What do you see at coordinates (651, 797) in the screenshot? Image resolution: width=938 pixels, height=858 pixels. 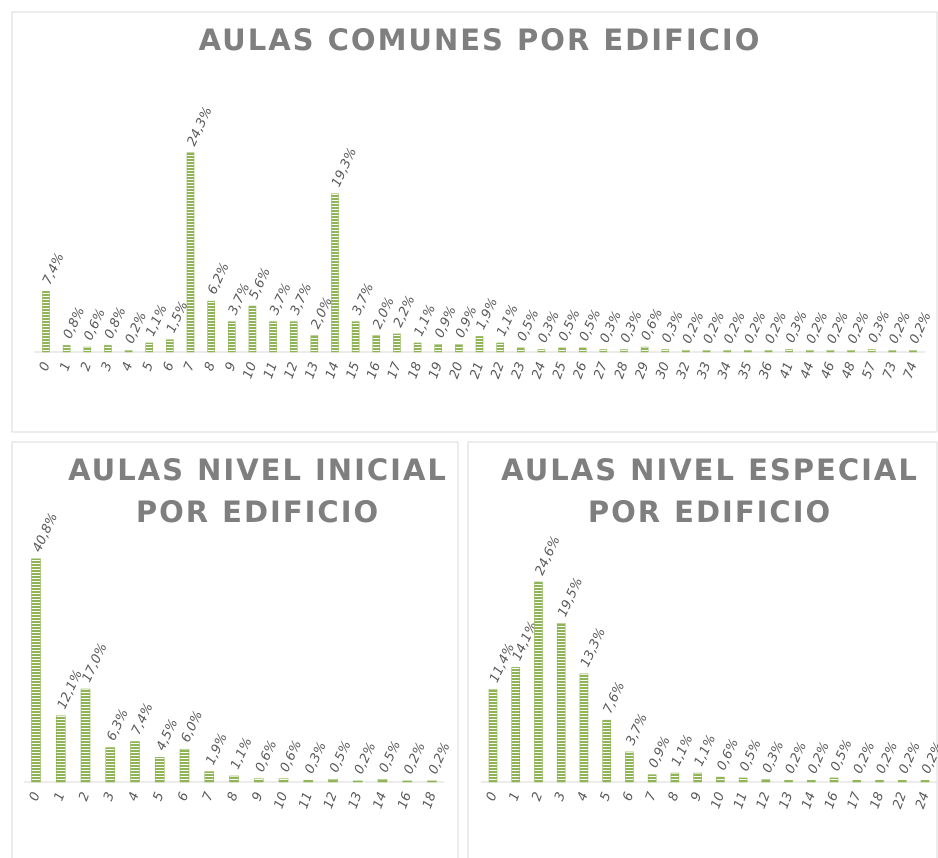 I see `x-tick-label: 7` at bounding box center [651, 797].